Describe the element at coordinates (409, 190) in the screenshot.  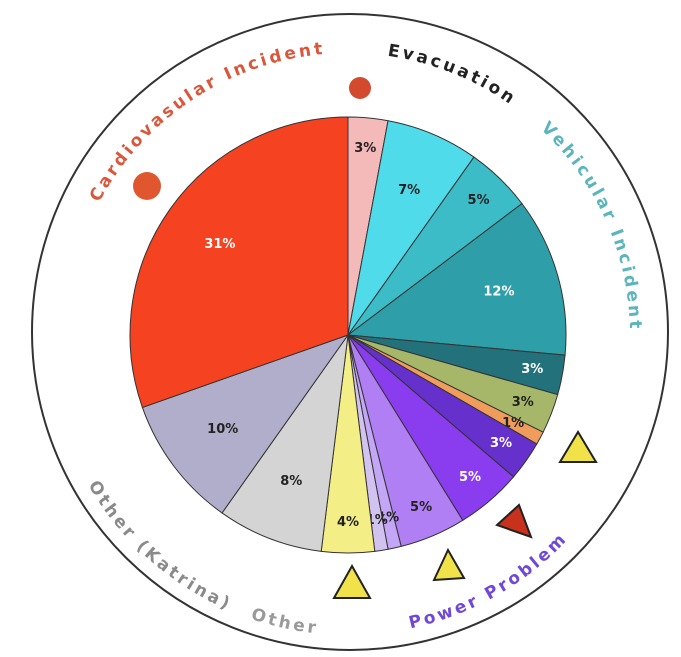
I see `slice-label: 7%` at that location.